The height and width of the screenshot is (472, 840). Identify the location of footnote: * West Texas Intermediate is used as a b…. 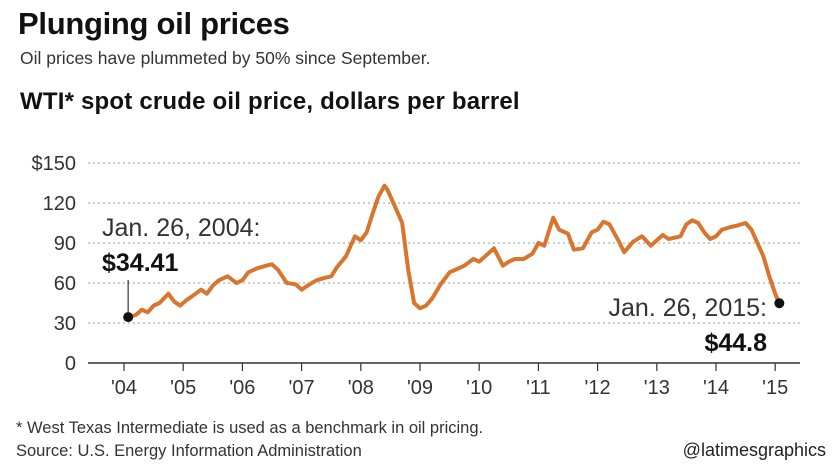
(250, 428).